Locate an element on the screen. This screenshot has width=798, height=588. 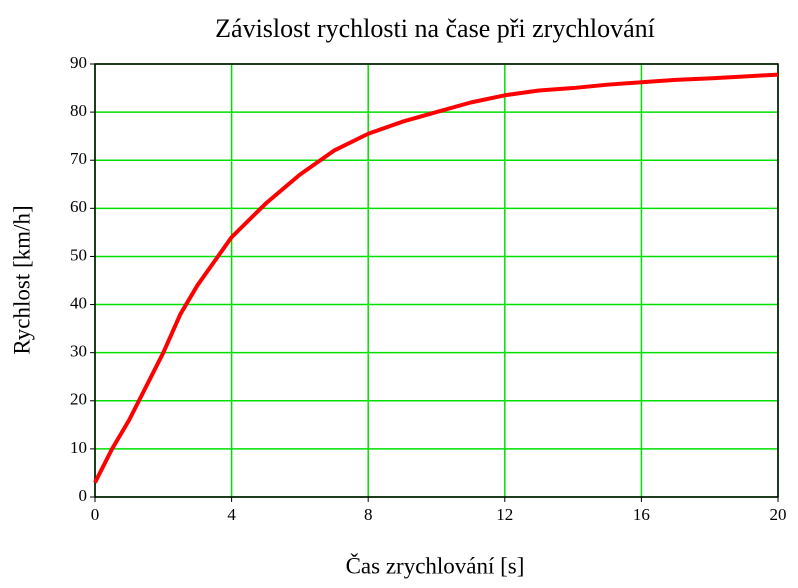
x-tick-label: 12 is located at coordinates (504, 514).